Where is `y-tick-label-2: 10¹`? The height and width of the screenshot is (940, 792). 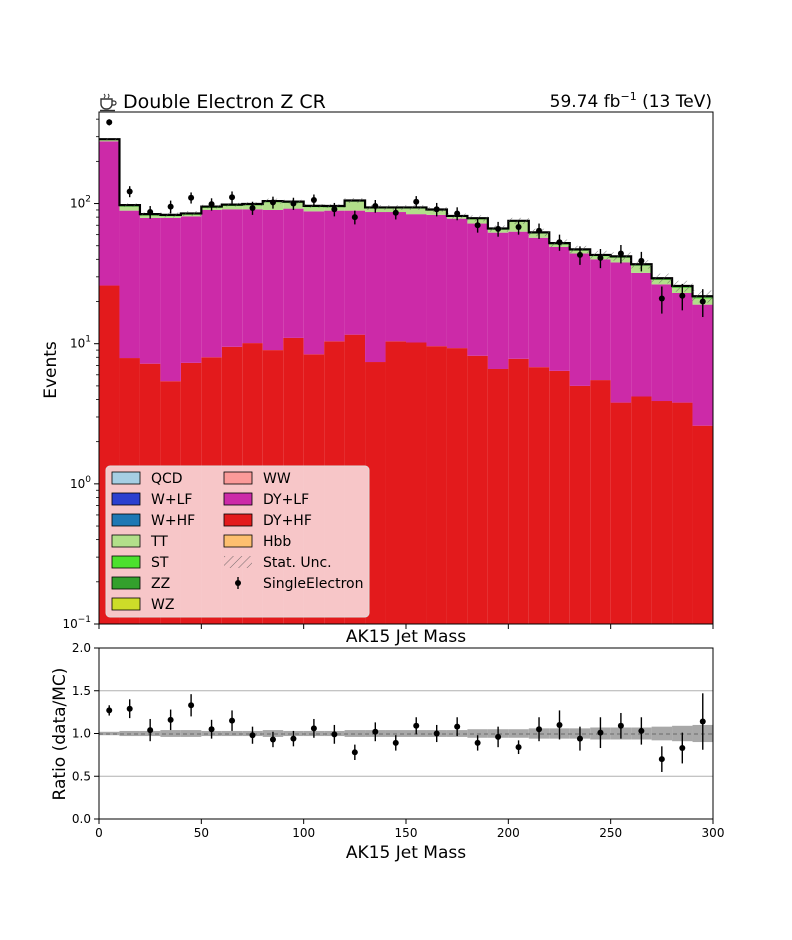
y-tick-label-2: 10¹ is located at coordinates (80, 343).